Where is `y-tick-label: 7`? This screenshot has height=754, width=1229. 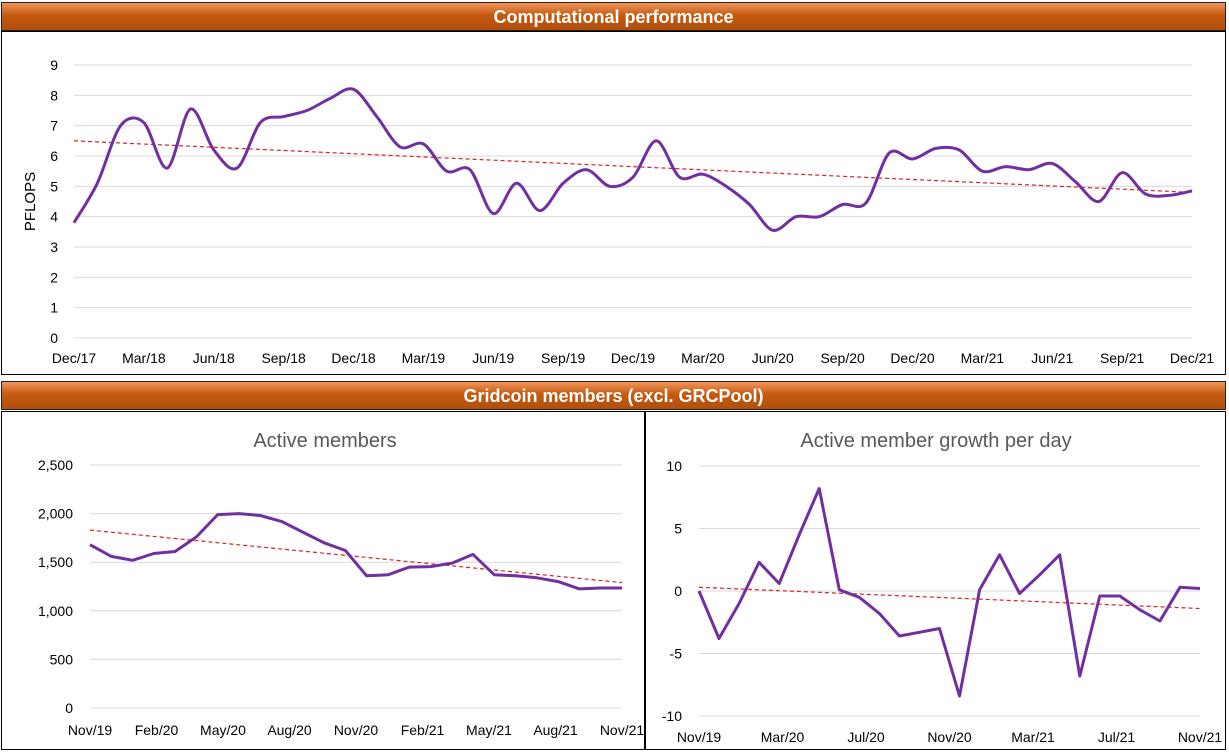 y-tick-label: 7 is located at coordinates (54, 126).